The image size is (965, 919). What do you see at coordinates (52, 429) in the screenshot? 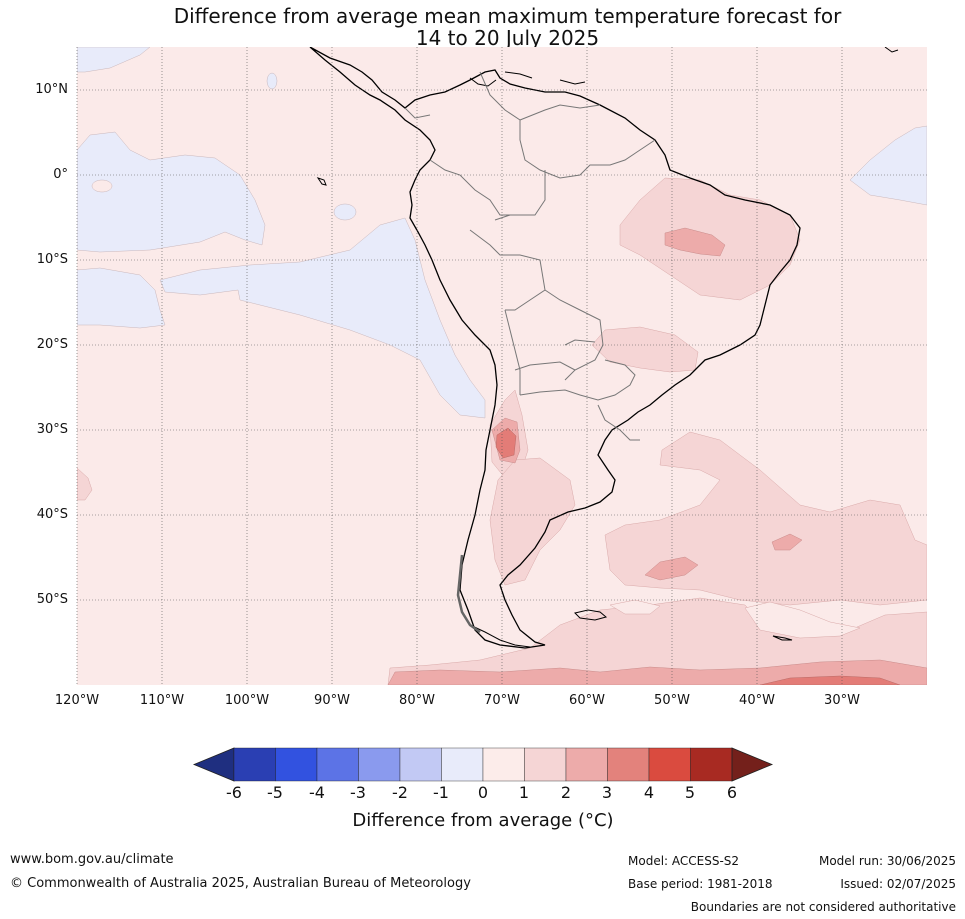
I see `lat-label-30s: 30°S` at bounding box center [52, 429].